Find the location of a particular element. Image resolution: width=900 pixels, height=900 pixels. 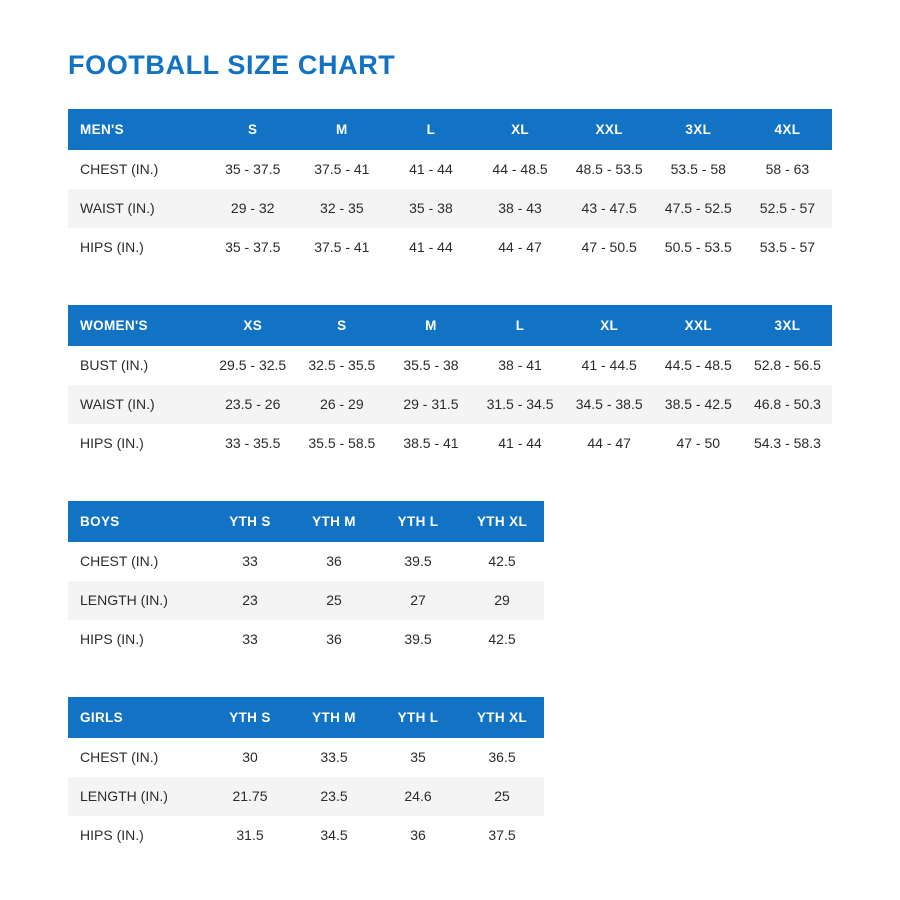

table-header-row: BOYS YTH S YTH M YTH L YTH XL is located at coordinates (306, 521).